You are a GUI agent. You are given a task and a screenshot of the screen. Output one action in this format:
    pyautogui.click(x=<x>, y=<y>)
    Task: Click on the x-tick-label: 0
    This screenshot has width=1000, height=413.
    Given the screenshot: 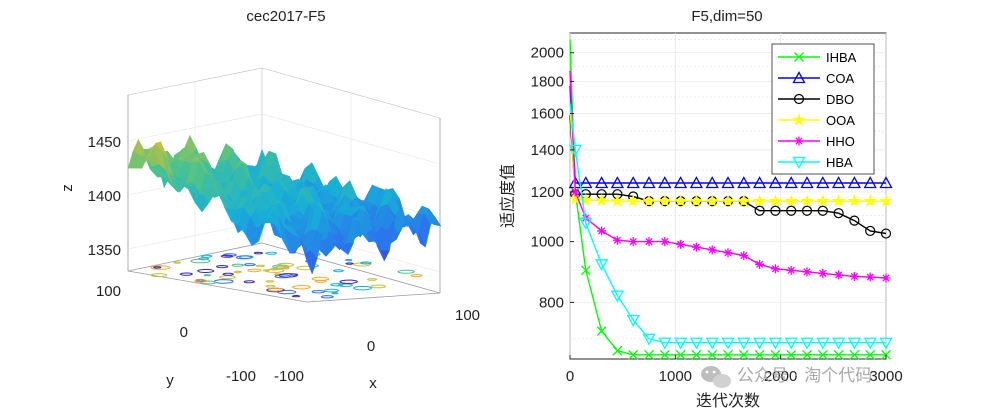 What is the action you would take?
    pyautogui.click(x=371, y=346)
    